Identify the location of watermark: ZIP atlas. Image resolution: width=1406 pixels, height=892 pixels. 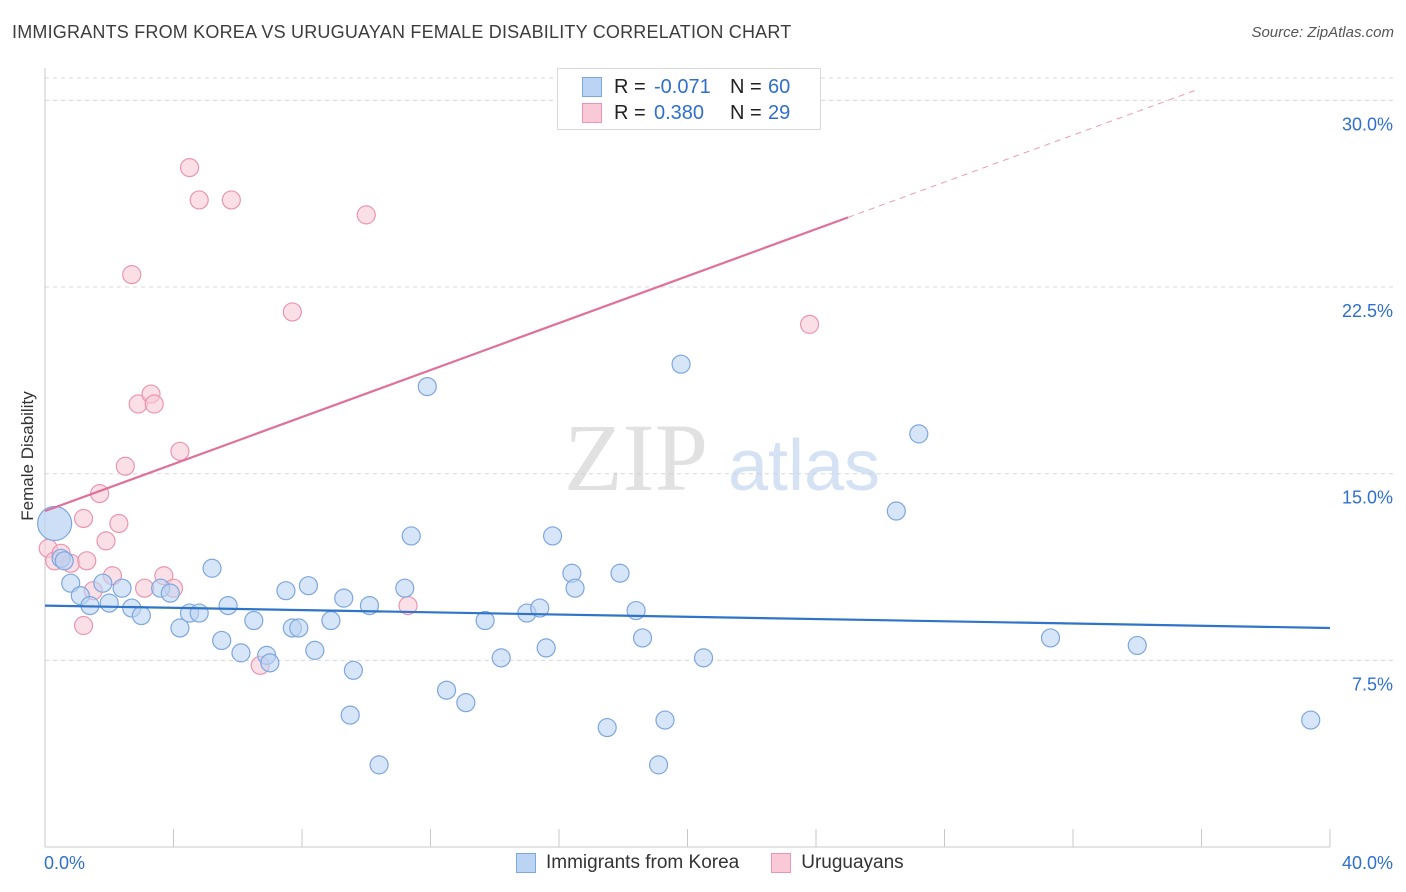
(722, 457).